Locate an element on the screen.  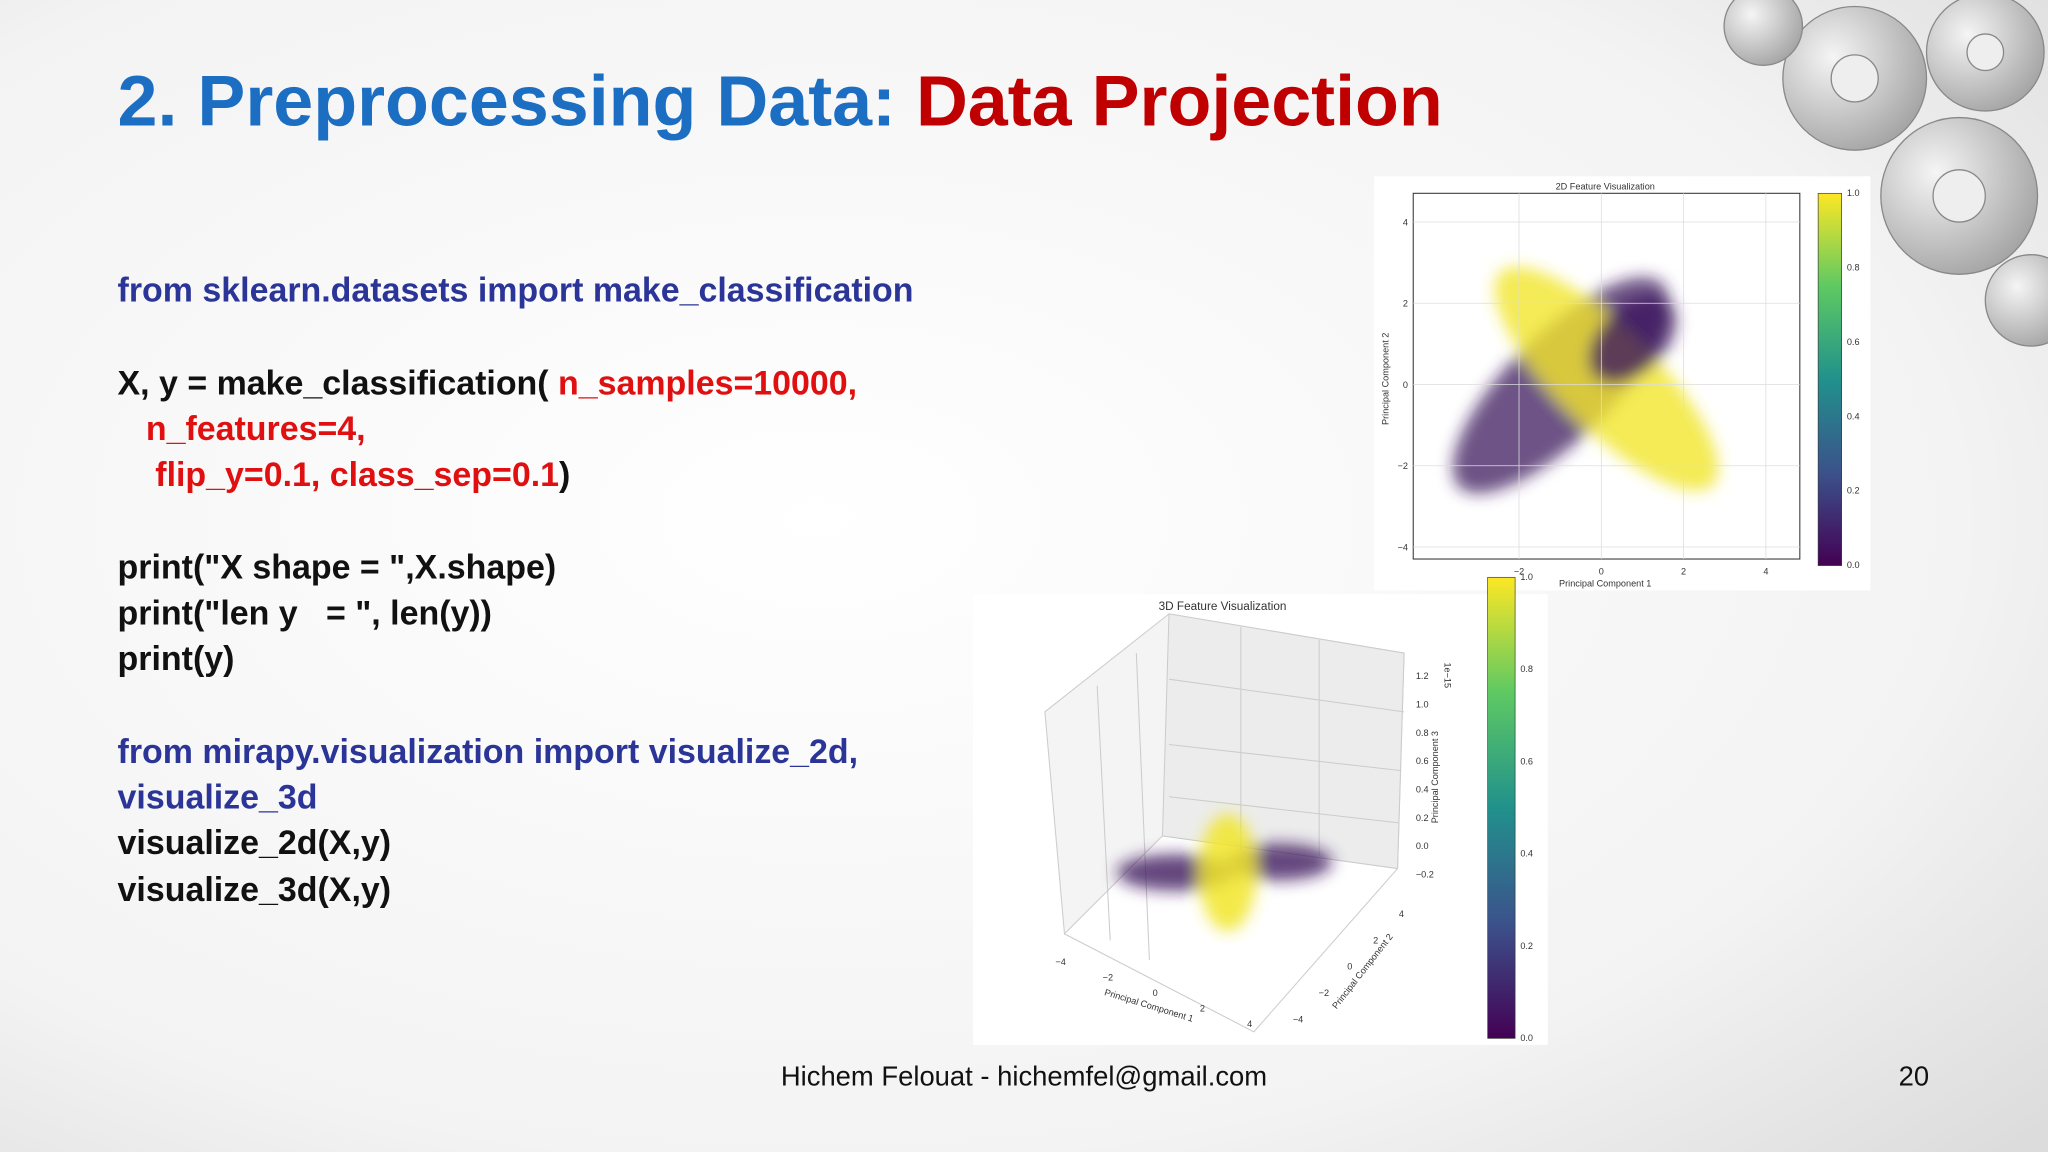
code-segment: print("len y = ", len(y)) is located at coordinates (305, 613).